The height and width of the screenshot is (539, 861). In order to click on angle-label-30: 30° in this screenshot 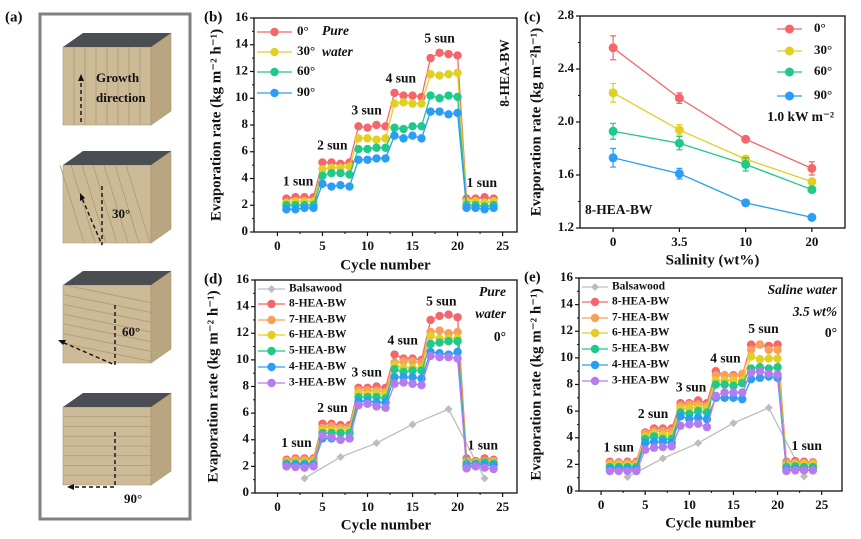, I will do `click(121, 213)`.